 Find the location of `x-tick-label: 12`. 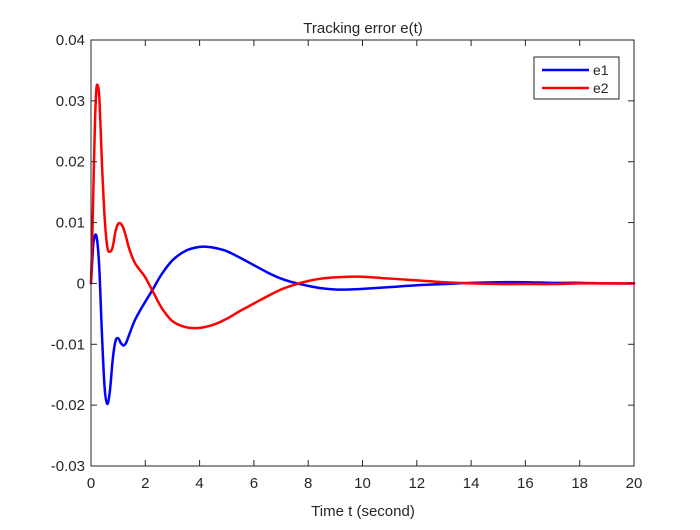

x-tick-label: 12 is located at coordinates (416, 483).